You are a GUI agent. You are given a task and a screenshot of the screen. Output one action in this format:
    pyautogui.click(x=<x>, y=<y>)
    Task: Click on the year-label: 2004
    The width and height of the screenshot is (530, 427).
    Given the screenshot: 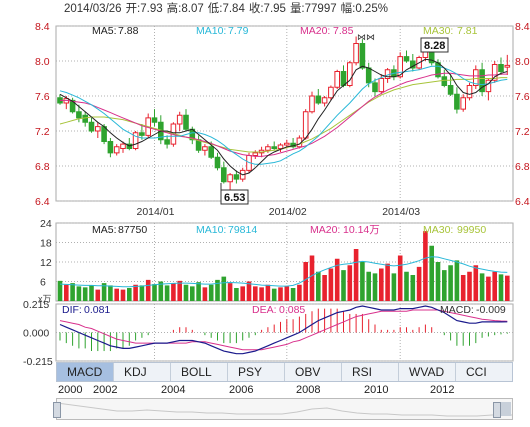 What is the action you would take?
    pyautogui.click(x=173, y=390)
    